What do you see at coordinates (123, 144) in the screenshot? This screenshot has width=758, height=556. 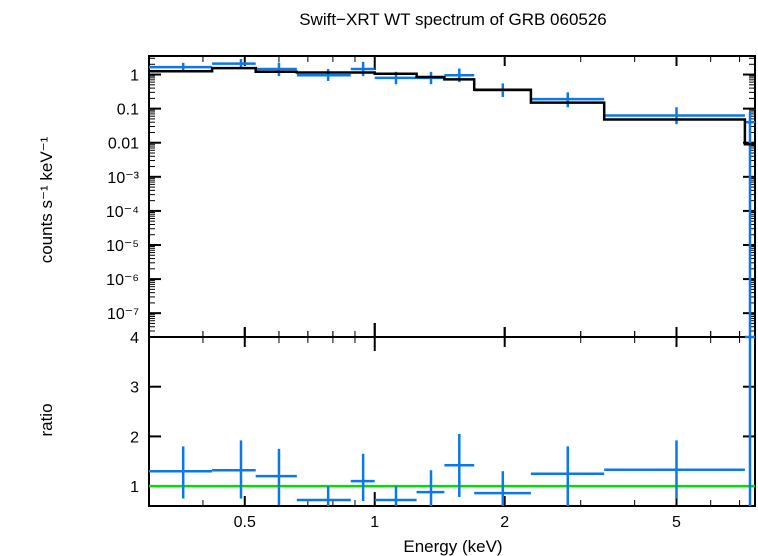 I see `spectrum-y-tick-label: 0.01` at bounding box center [123, 144].